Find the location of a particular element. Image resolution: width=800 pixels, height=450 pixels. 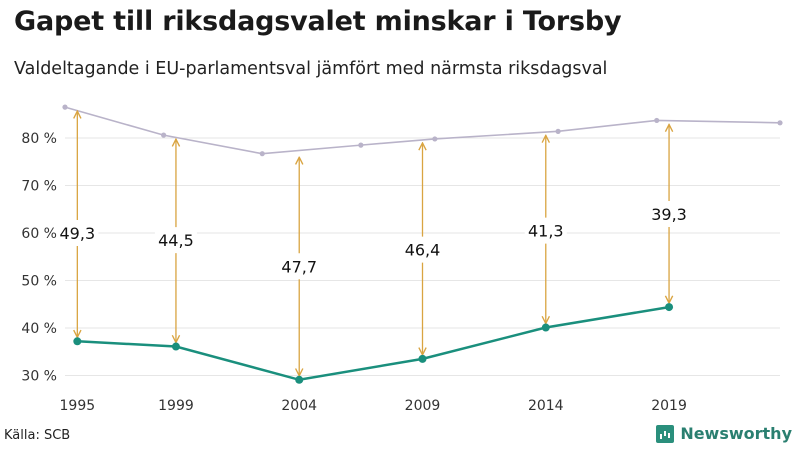

y-tick-label: 60 % is located at coordinates (39, 234).